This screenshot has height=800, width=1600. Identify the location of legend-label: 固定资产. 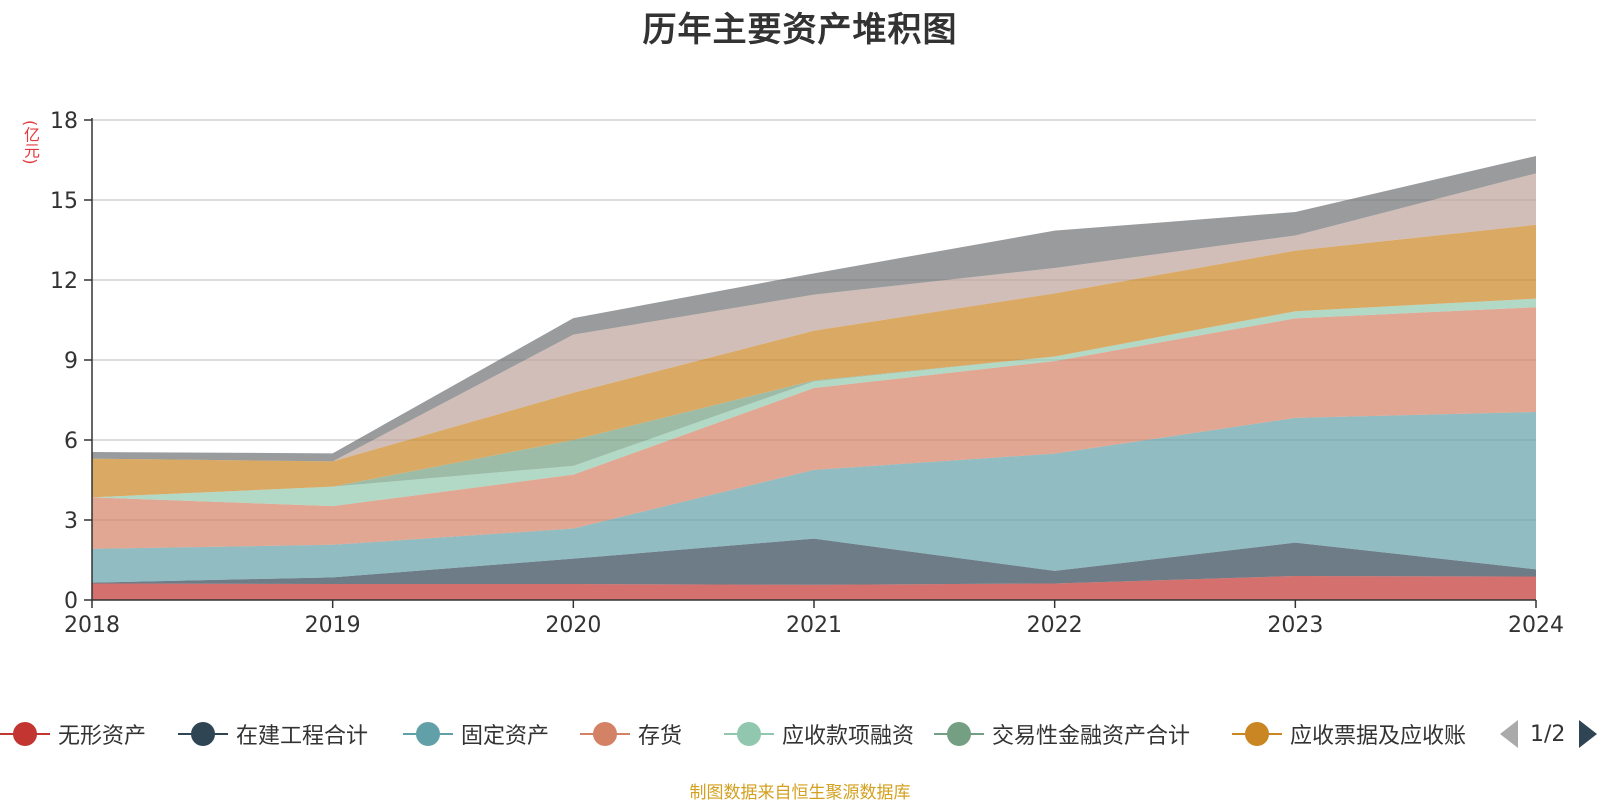
(505, 736).